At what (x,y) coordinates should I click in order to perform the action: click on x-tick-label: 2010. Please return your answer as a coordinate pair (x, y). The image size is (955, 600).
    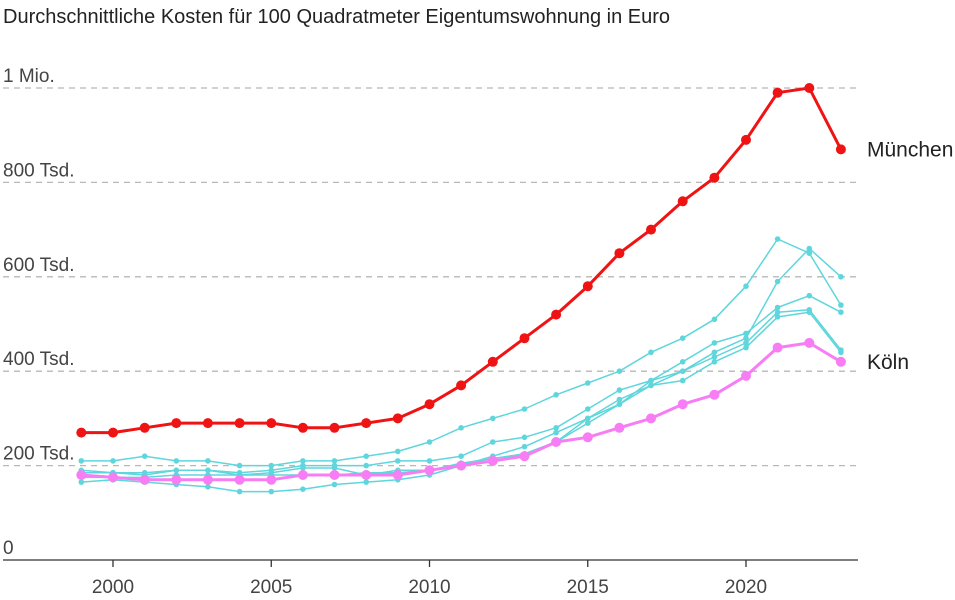
    Looking at the image, I should click on (429, 587).